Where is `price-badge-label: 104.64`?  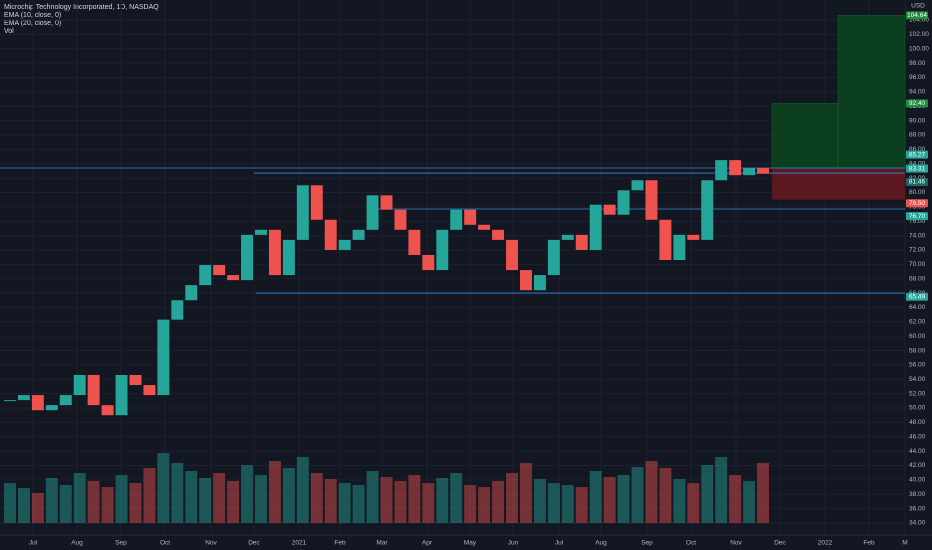 price-badge-label: 104.64 is located at coordinates (917, 15).